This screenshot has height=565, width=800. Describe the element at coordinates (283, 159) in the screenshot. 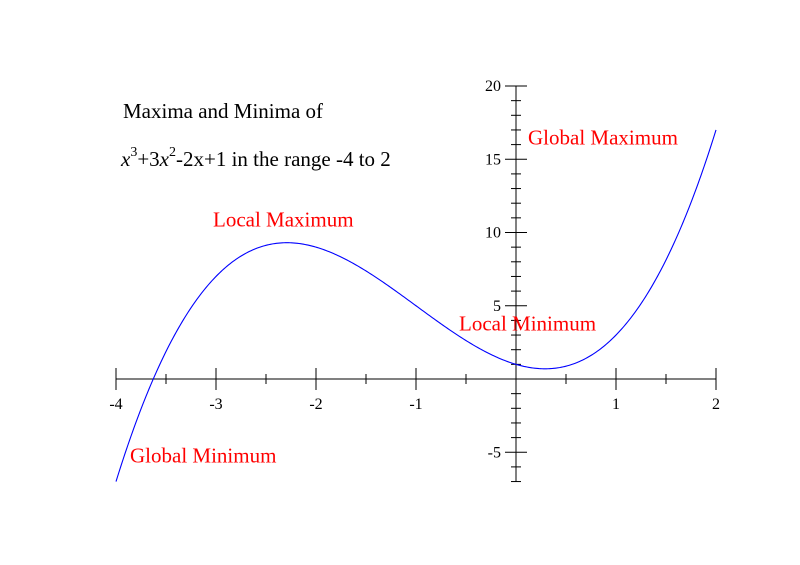

I see `title-rest: -2x+1 in the range -4 to 2` at that location.